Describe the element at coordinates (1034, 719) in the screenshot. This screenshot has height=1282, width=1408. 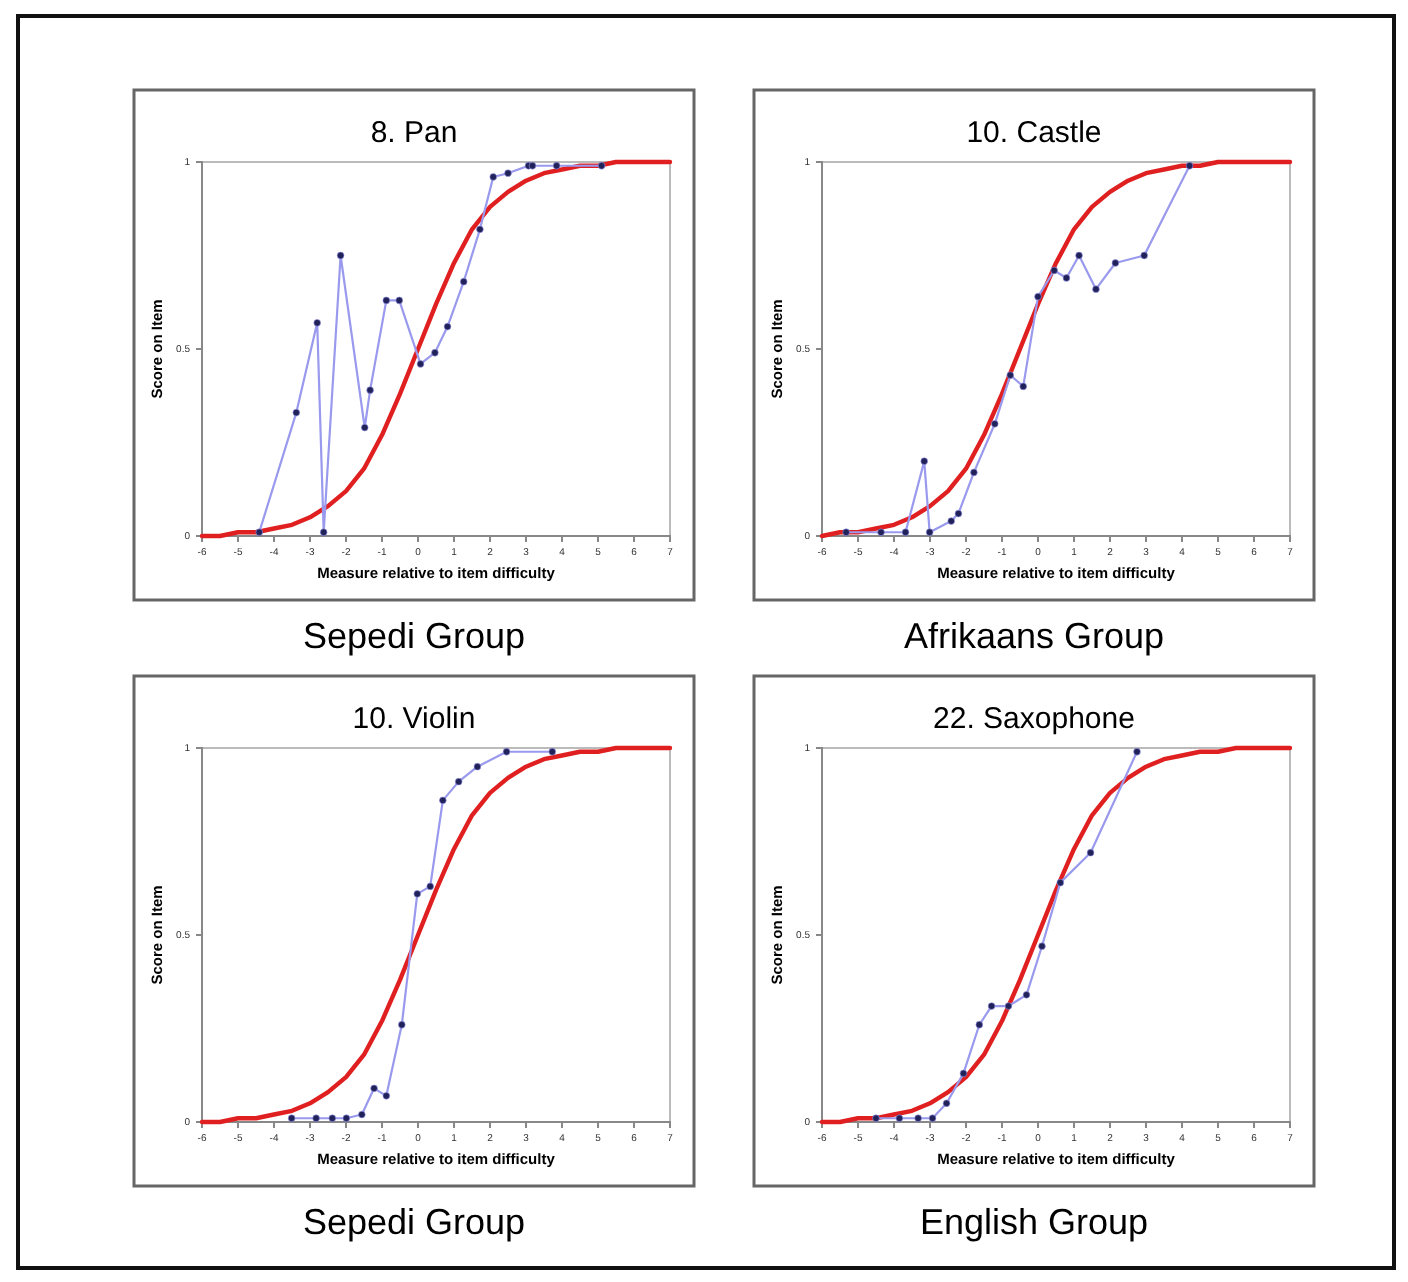
I see `chart-title: 22. Saxophone` at that location.